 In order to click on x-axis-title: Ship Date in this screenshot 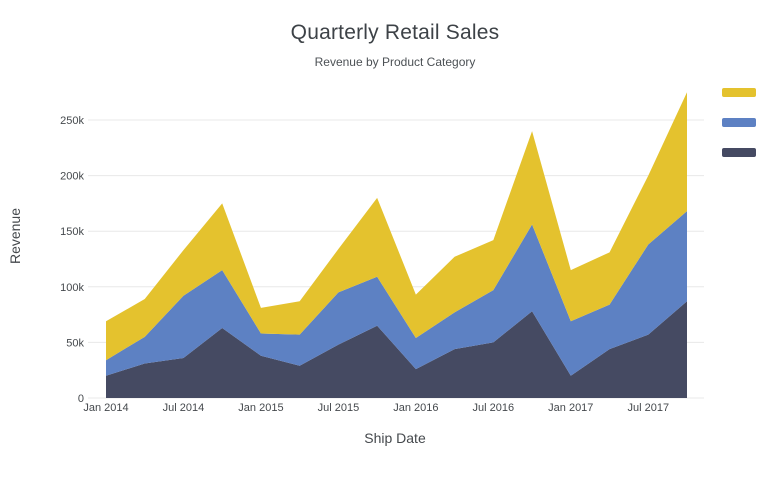, I will do `click(395, 438)`.